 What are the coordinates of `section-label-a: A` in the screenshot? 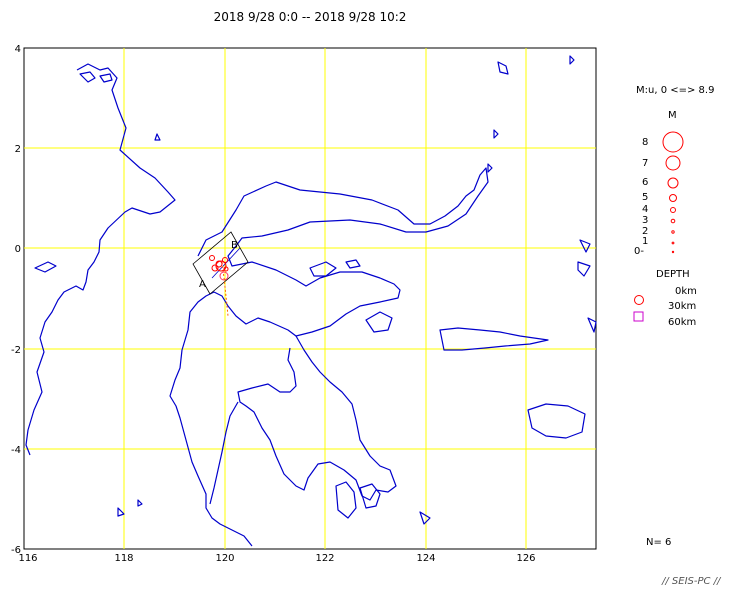 It's located at (202, 284).